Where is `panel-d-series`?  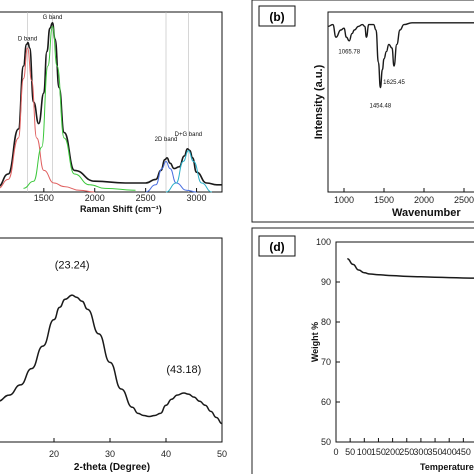
panel-d-series is located at coordinates (410, 268).